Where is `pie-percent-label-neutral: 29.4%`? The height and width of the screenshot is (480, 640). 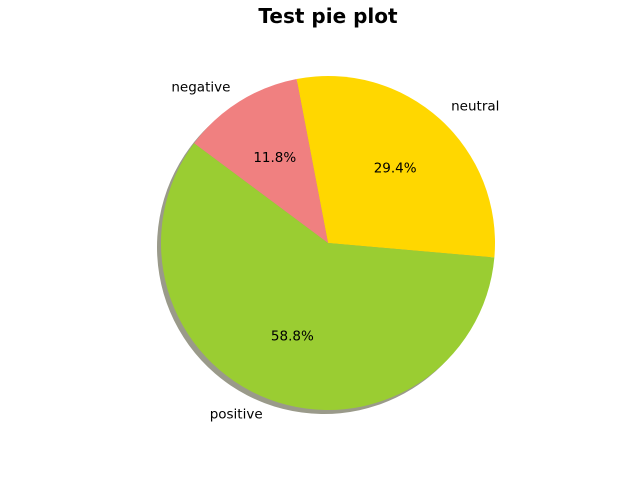
pie-percent-label-neutral: 29.4% is located at coordinates (395, 169).